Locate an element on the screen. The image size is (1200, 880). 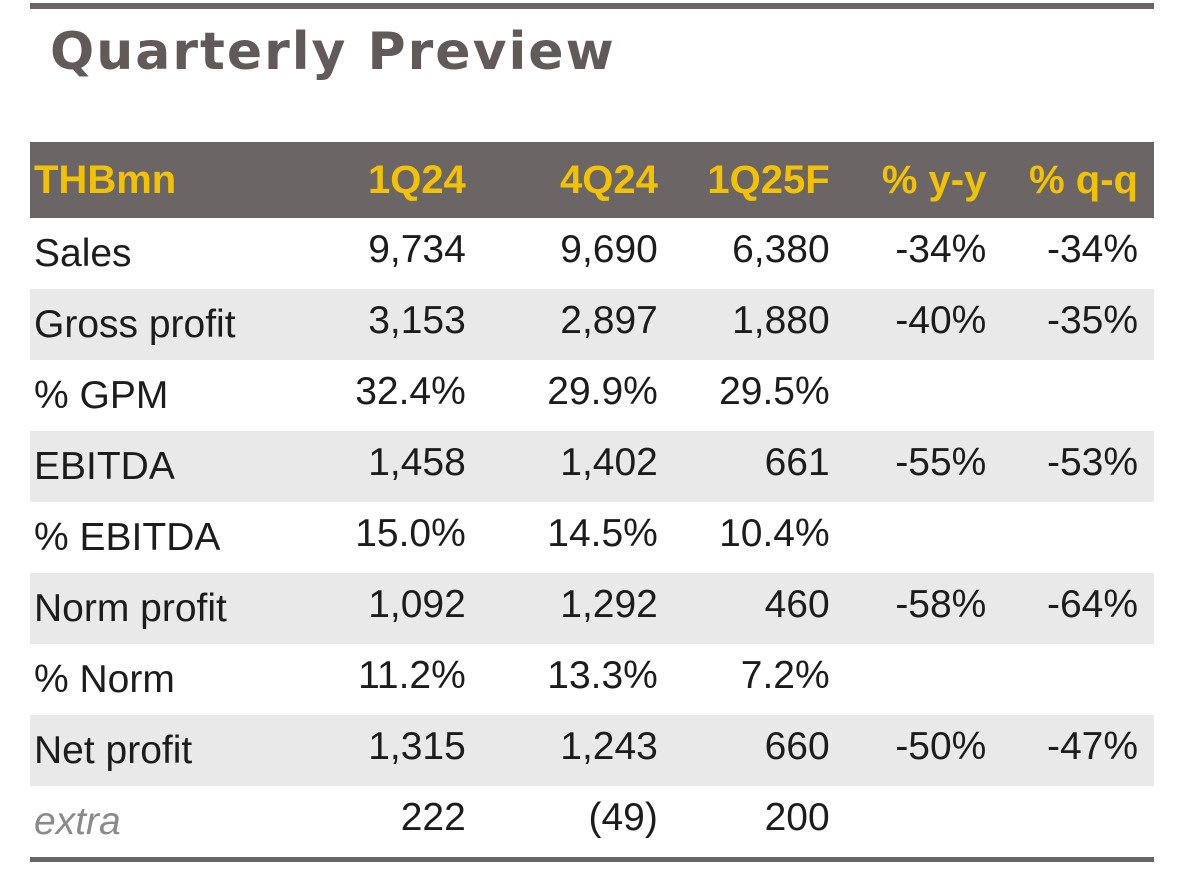
cell-4q24: (49) is located at coordinates (623, 817).